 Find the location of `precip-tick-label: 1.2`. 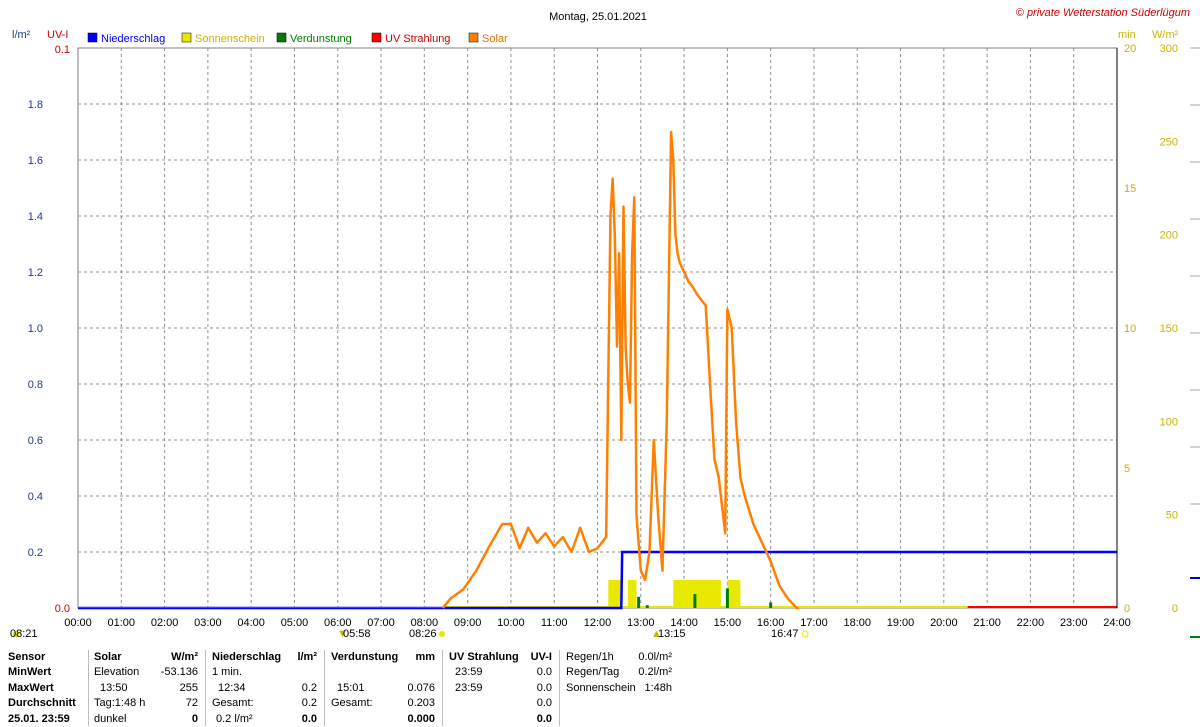

precip-tick-label: 1.2 is located at coordinates (35, 273).